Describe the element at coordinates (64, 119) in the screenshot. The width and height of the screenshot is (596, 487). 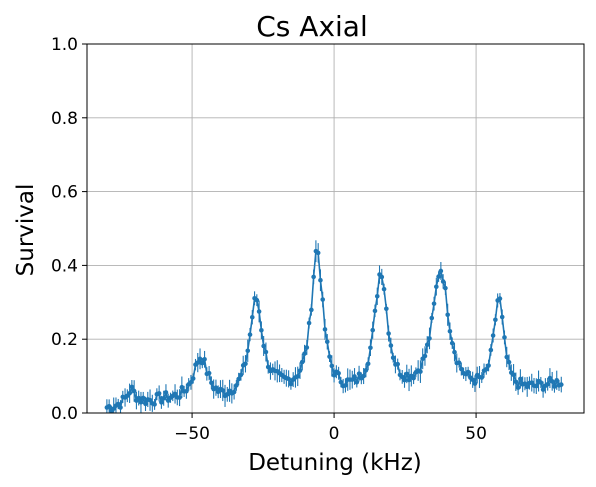
I see `y-tick-label: 0.8` at that location.